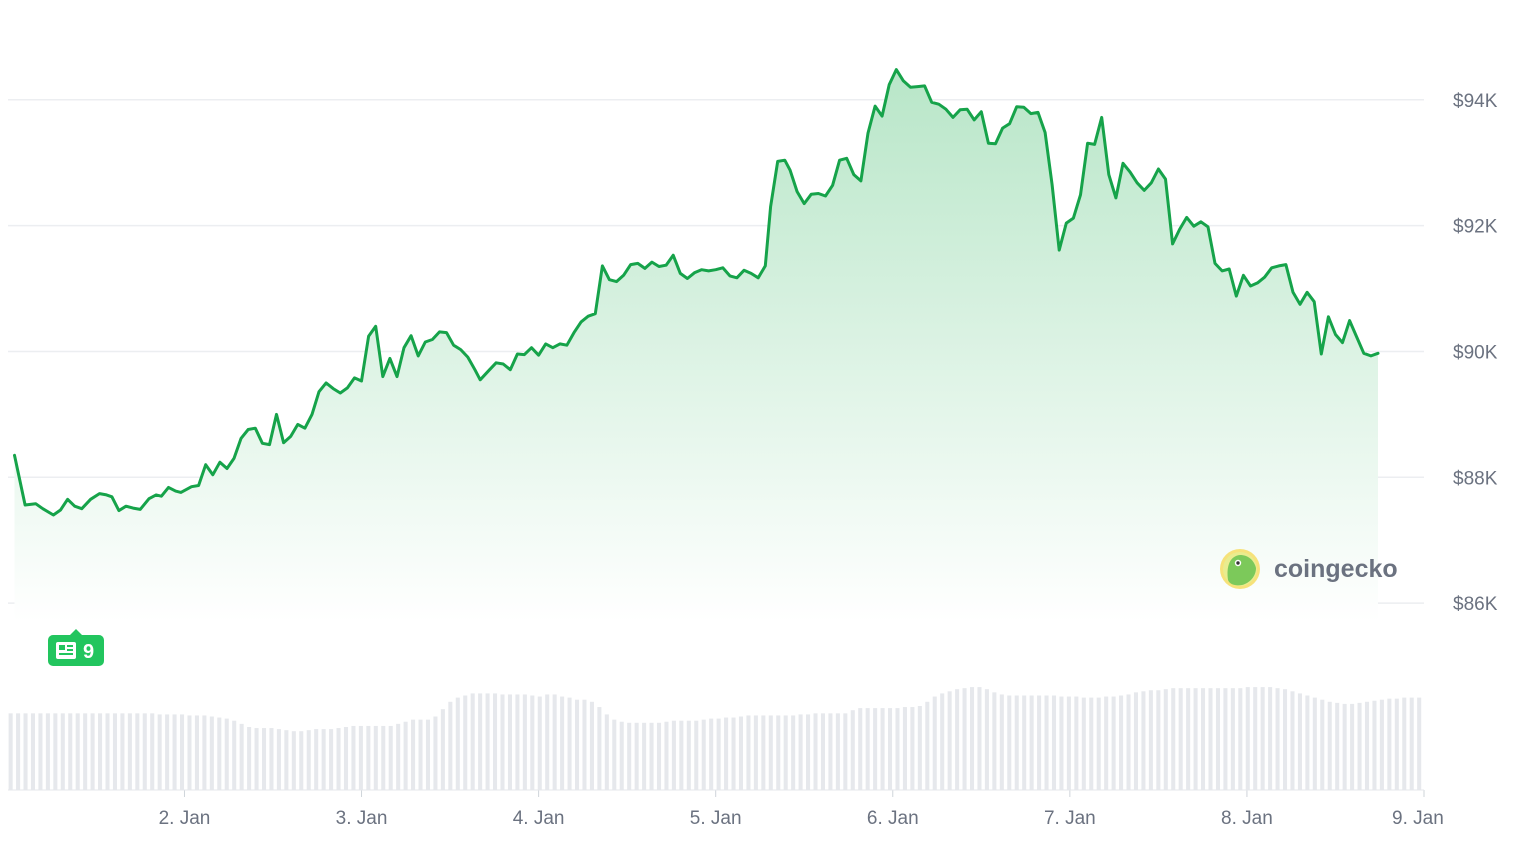  What do you see at coordinates (1240, 569) in the screenshot?
I see `gecko-logo-icon` at bounding box center [1240, 569].